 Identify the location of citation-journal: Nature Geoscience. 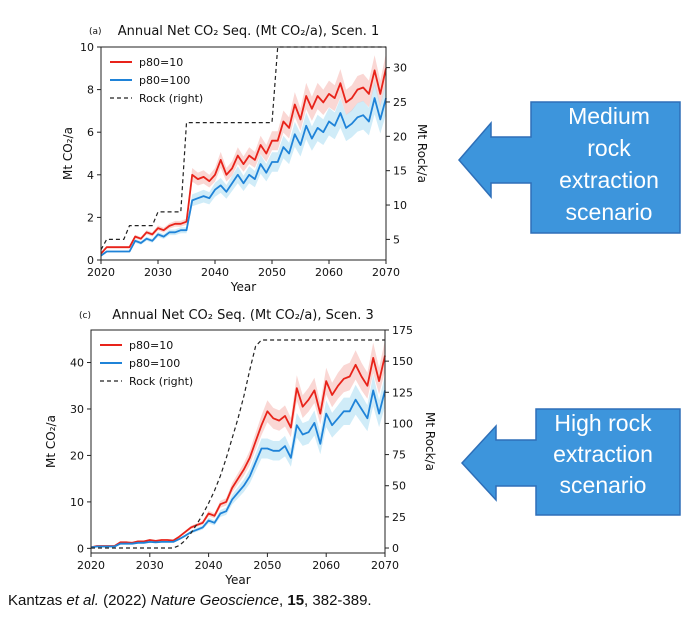
(215, 600).